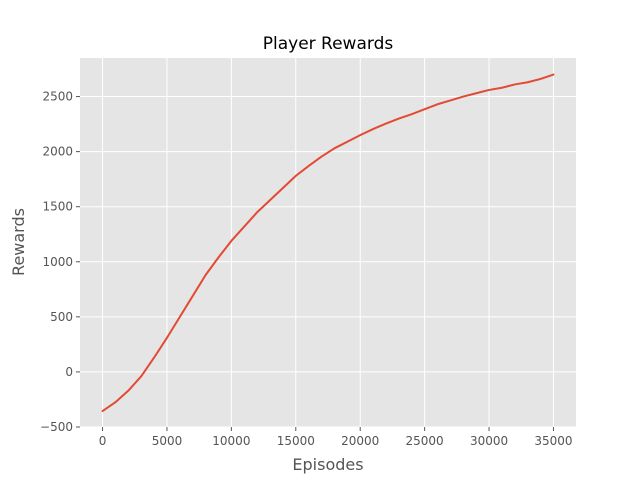  I want to click on x-axis-label: Episodes, so click(327, 464).